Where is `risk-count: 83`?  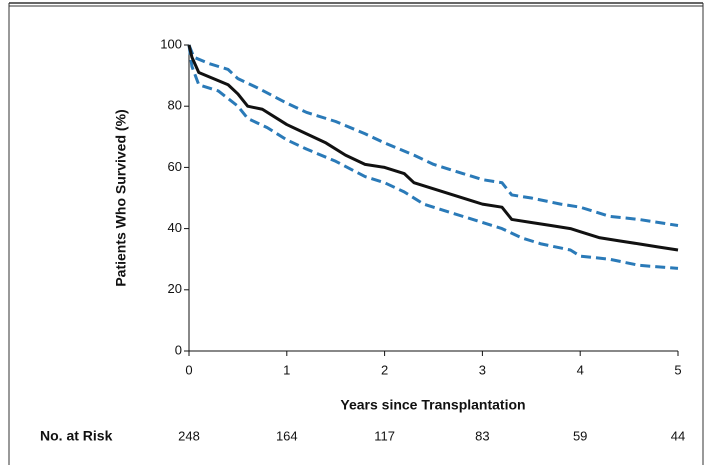 risk-count: 83 is located at coordinates (482, 435).